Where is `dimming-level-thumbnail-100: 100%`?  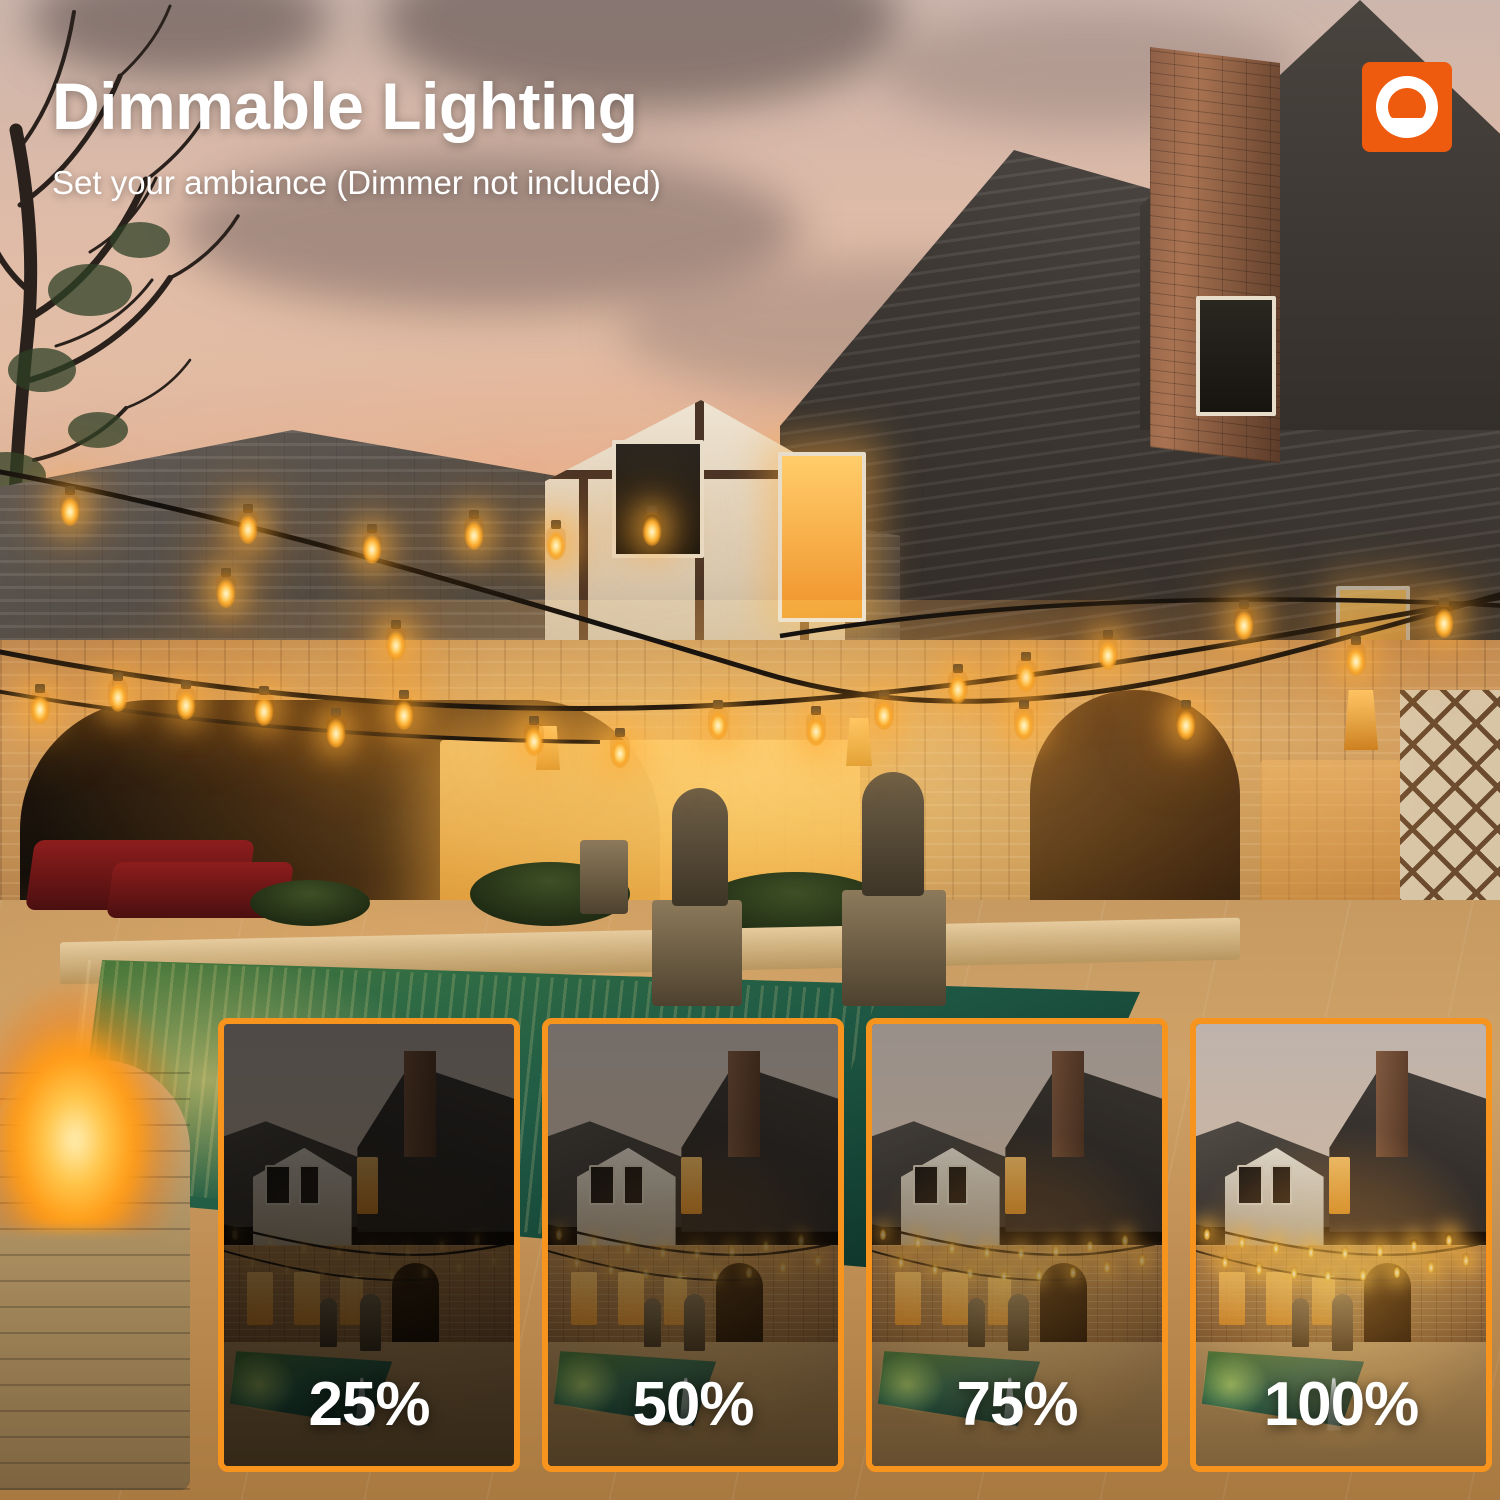 dimming-level-thumbnail-100: 100% is located at coordinates (1341, 1245).